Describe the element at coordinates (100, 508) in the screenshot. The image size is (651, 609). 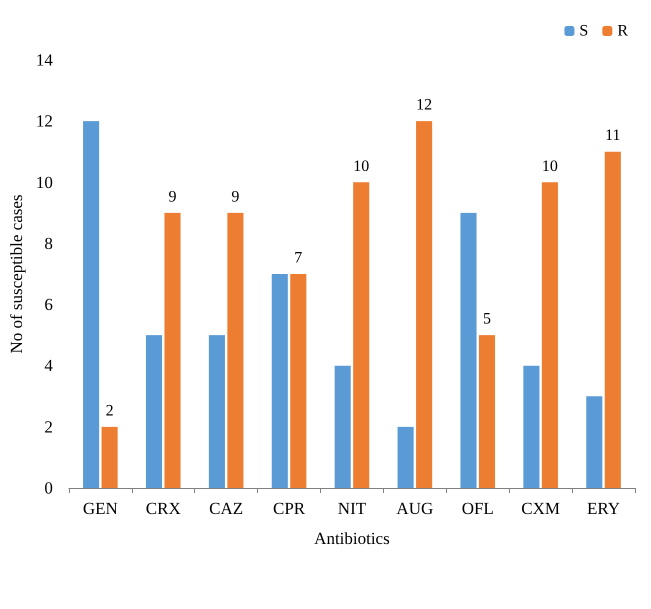
I see `x-tick-label: GEN` at that location.